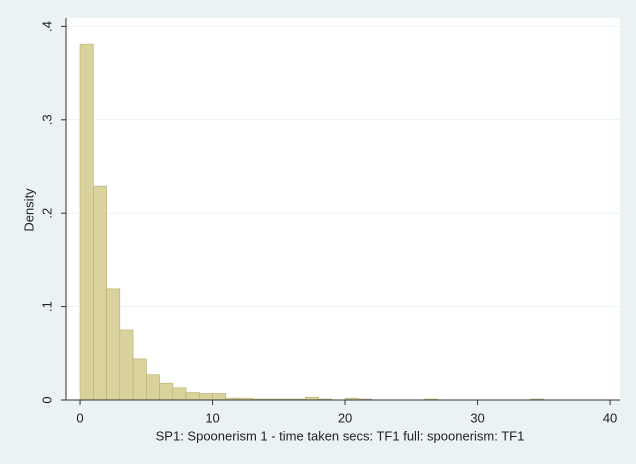 This screenshot has width=636, height=469. Describe the element at coordinates (610, 417) in the screenshot. I see `x-tick-label: 40` at that location.